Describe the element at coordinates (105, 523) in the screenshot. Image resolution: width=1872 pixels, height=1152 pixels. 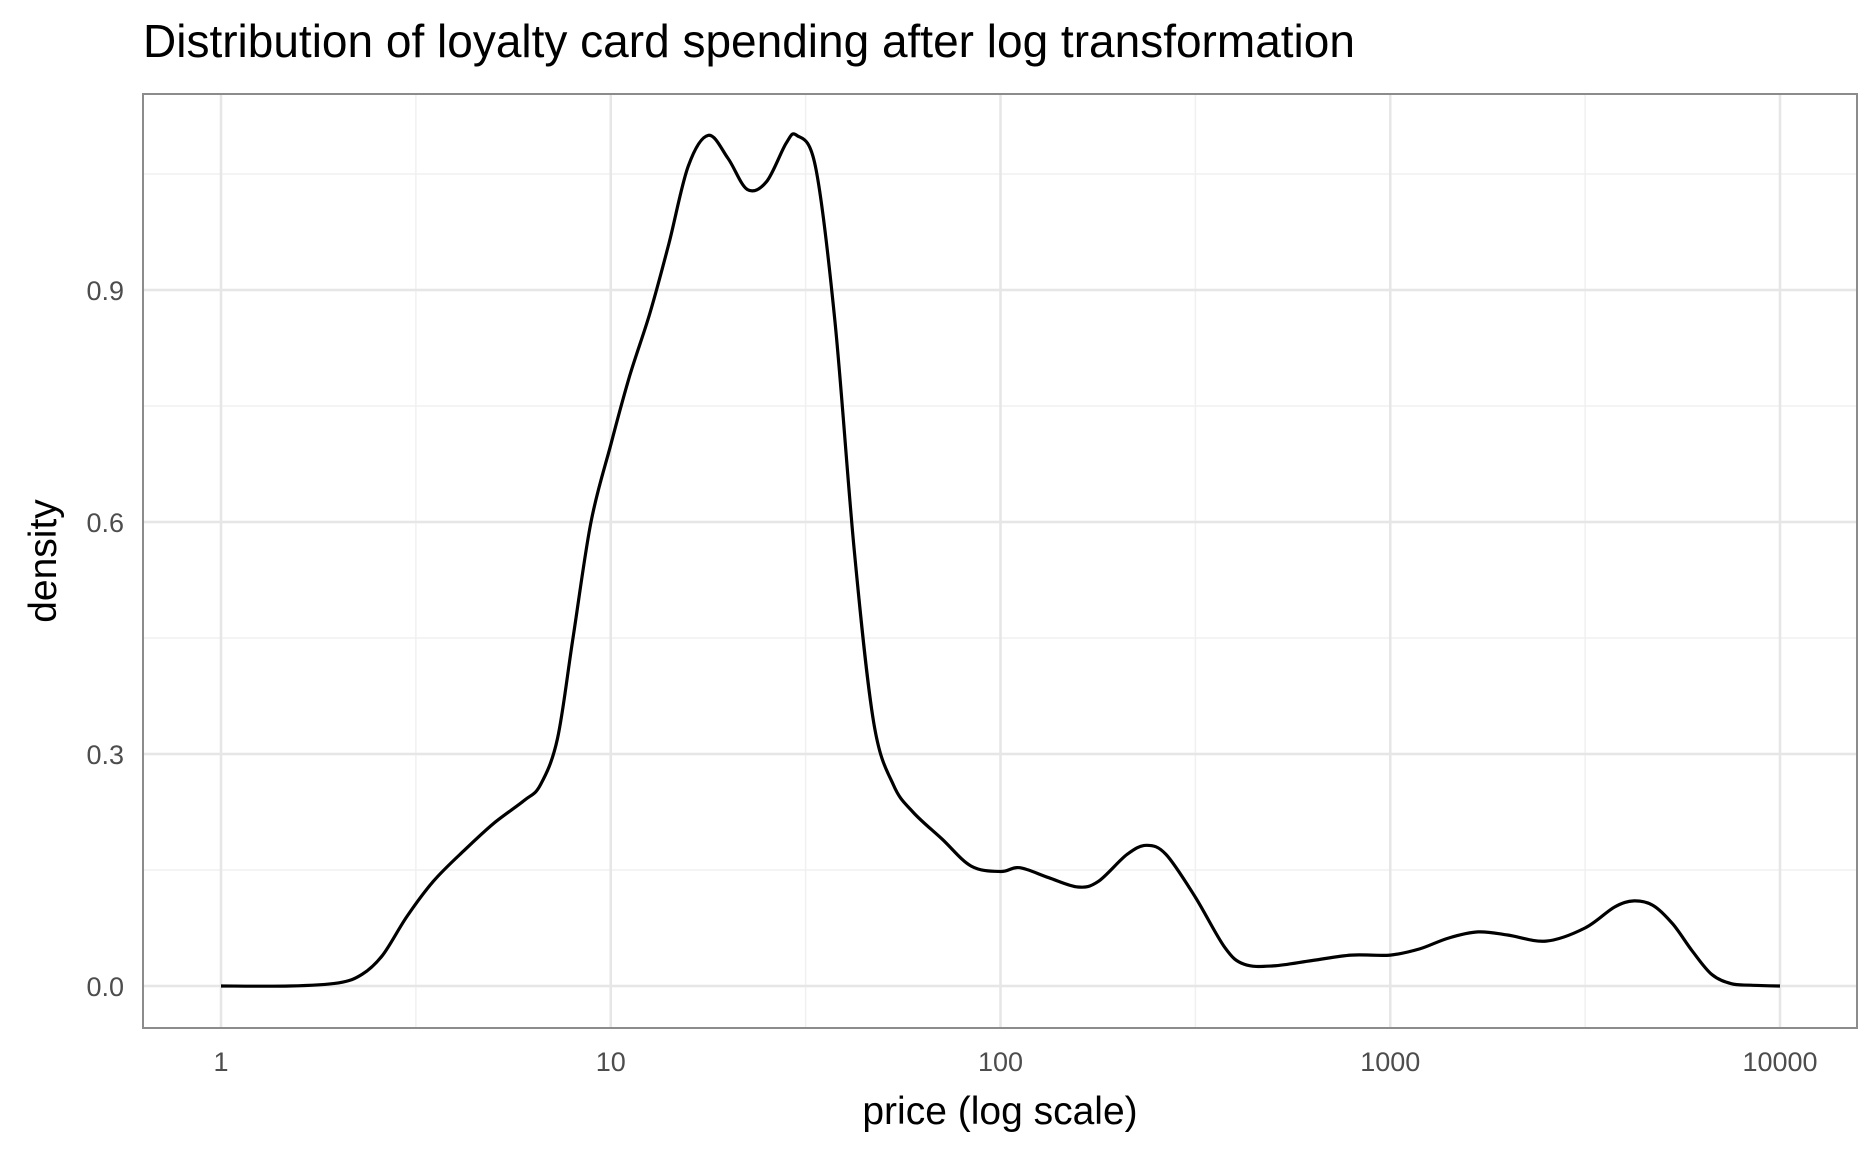
I see `y-tick-label: 0.6` at that location.